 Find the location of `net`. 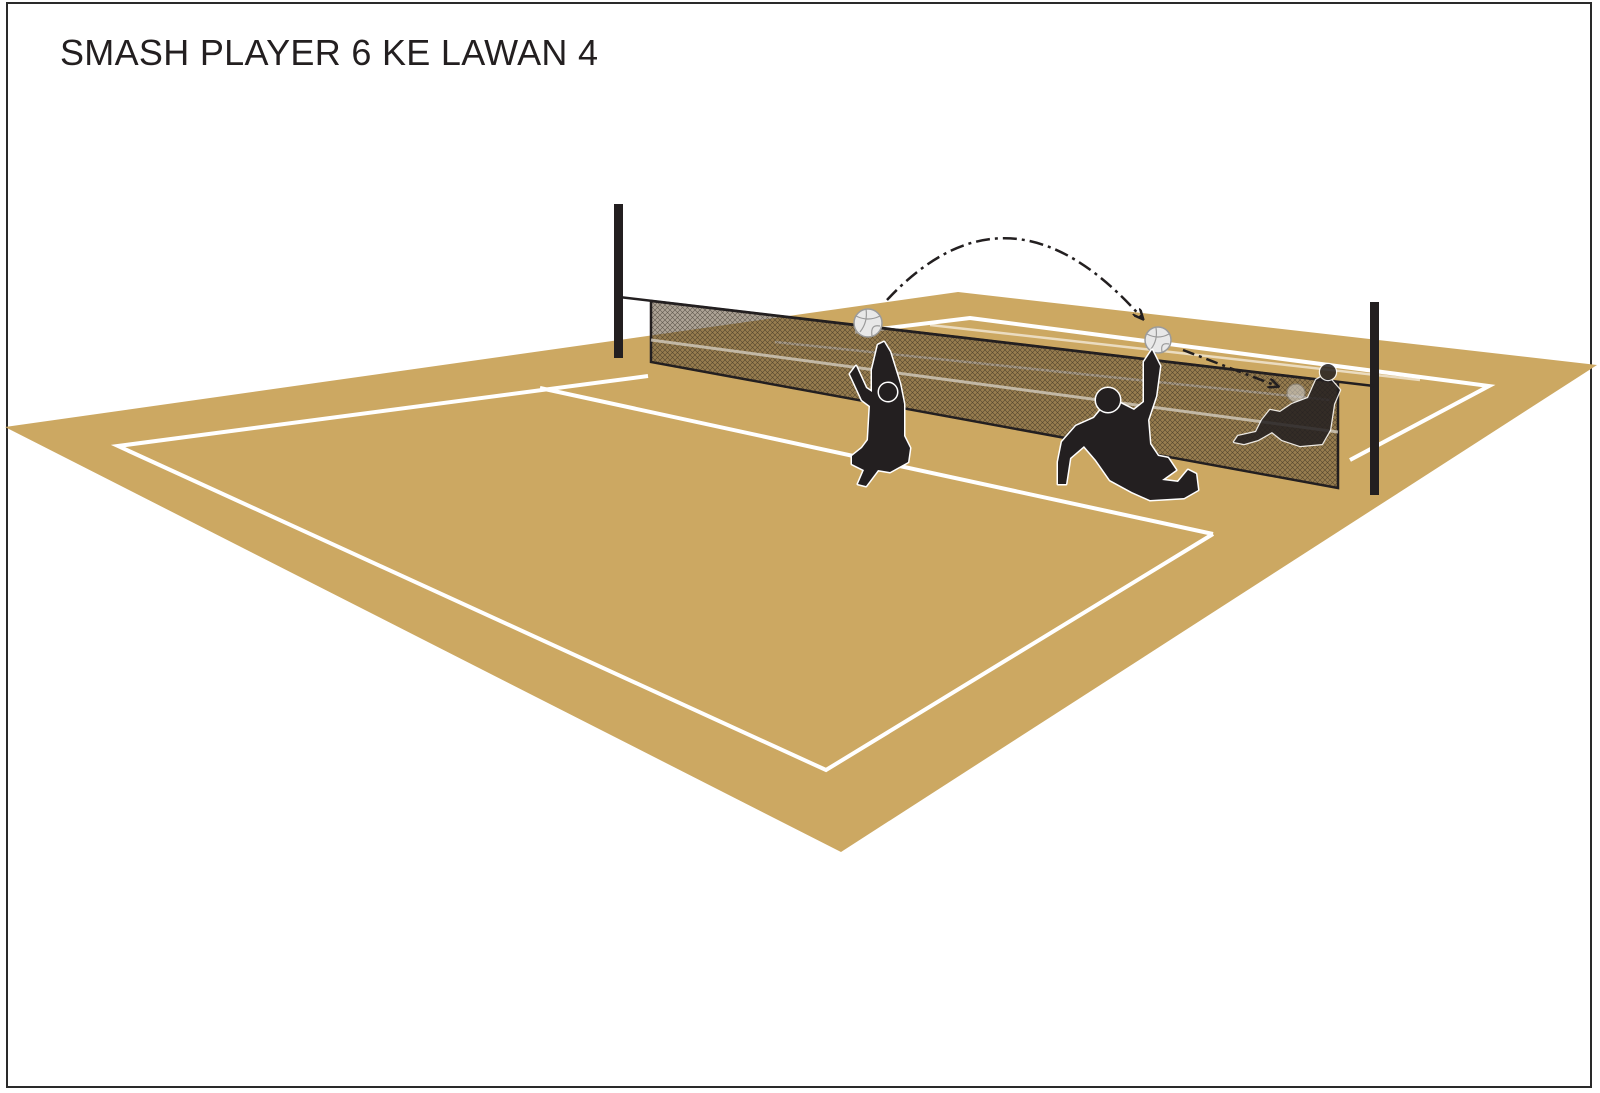

net is located at coordinates (996, 392).